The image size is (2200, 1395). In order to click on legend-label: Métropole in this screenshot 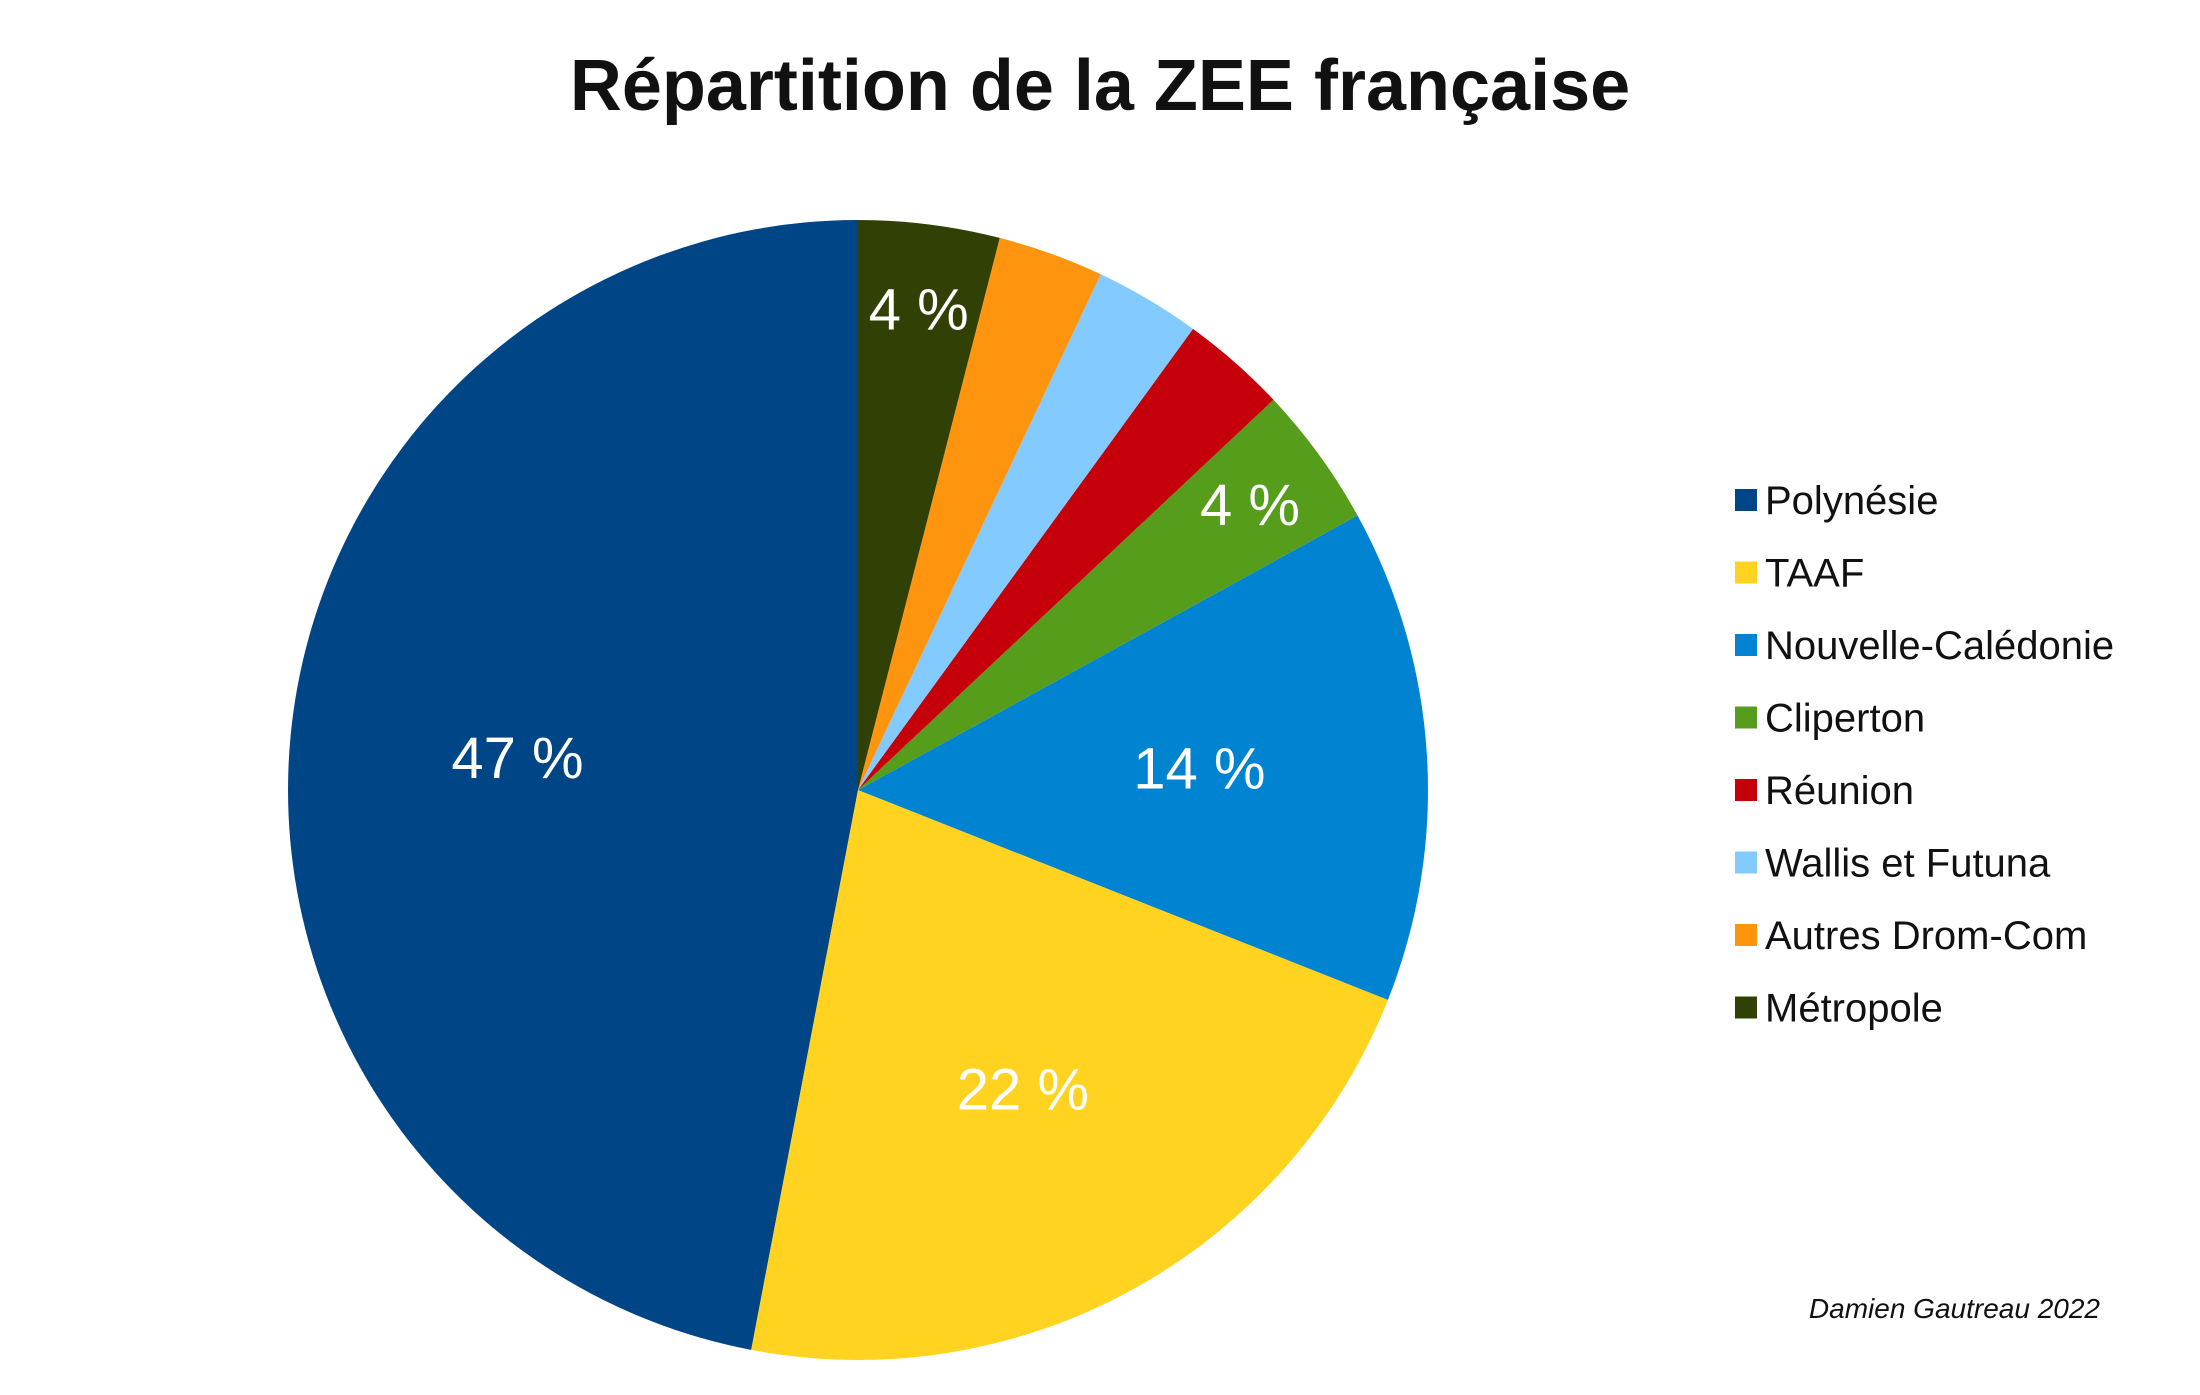, I will do `click(1854, 1009)`.